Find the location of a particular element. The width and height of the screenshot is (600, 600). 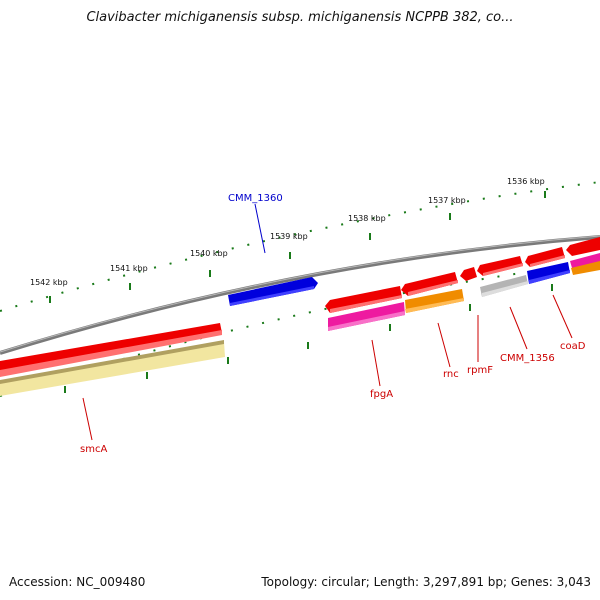

gene-label-rpmf: rpmF is located at coordinates (480, 370).